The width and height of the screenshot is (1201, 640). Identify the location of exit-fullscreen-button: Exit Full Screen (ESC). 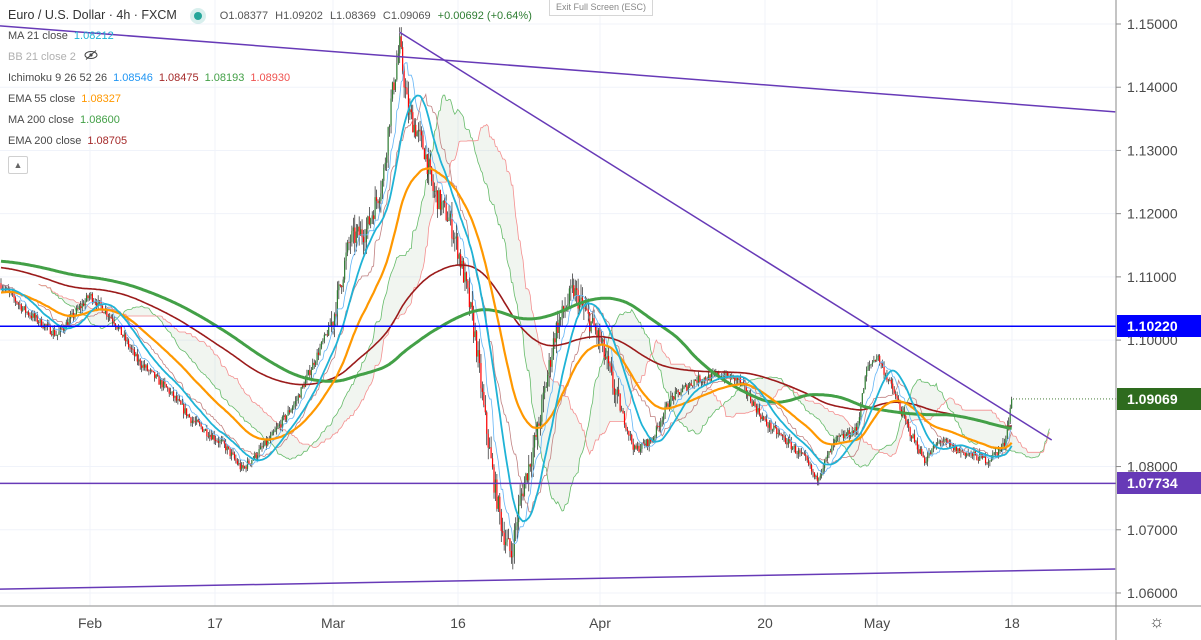
(601, 8).